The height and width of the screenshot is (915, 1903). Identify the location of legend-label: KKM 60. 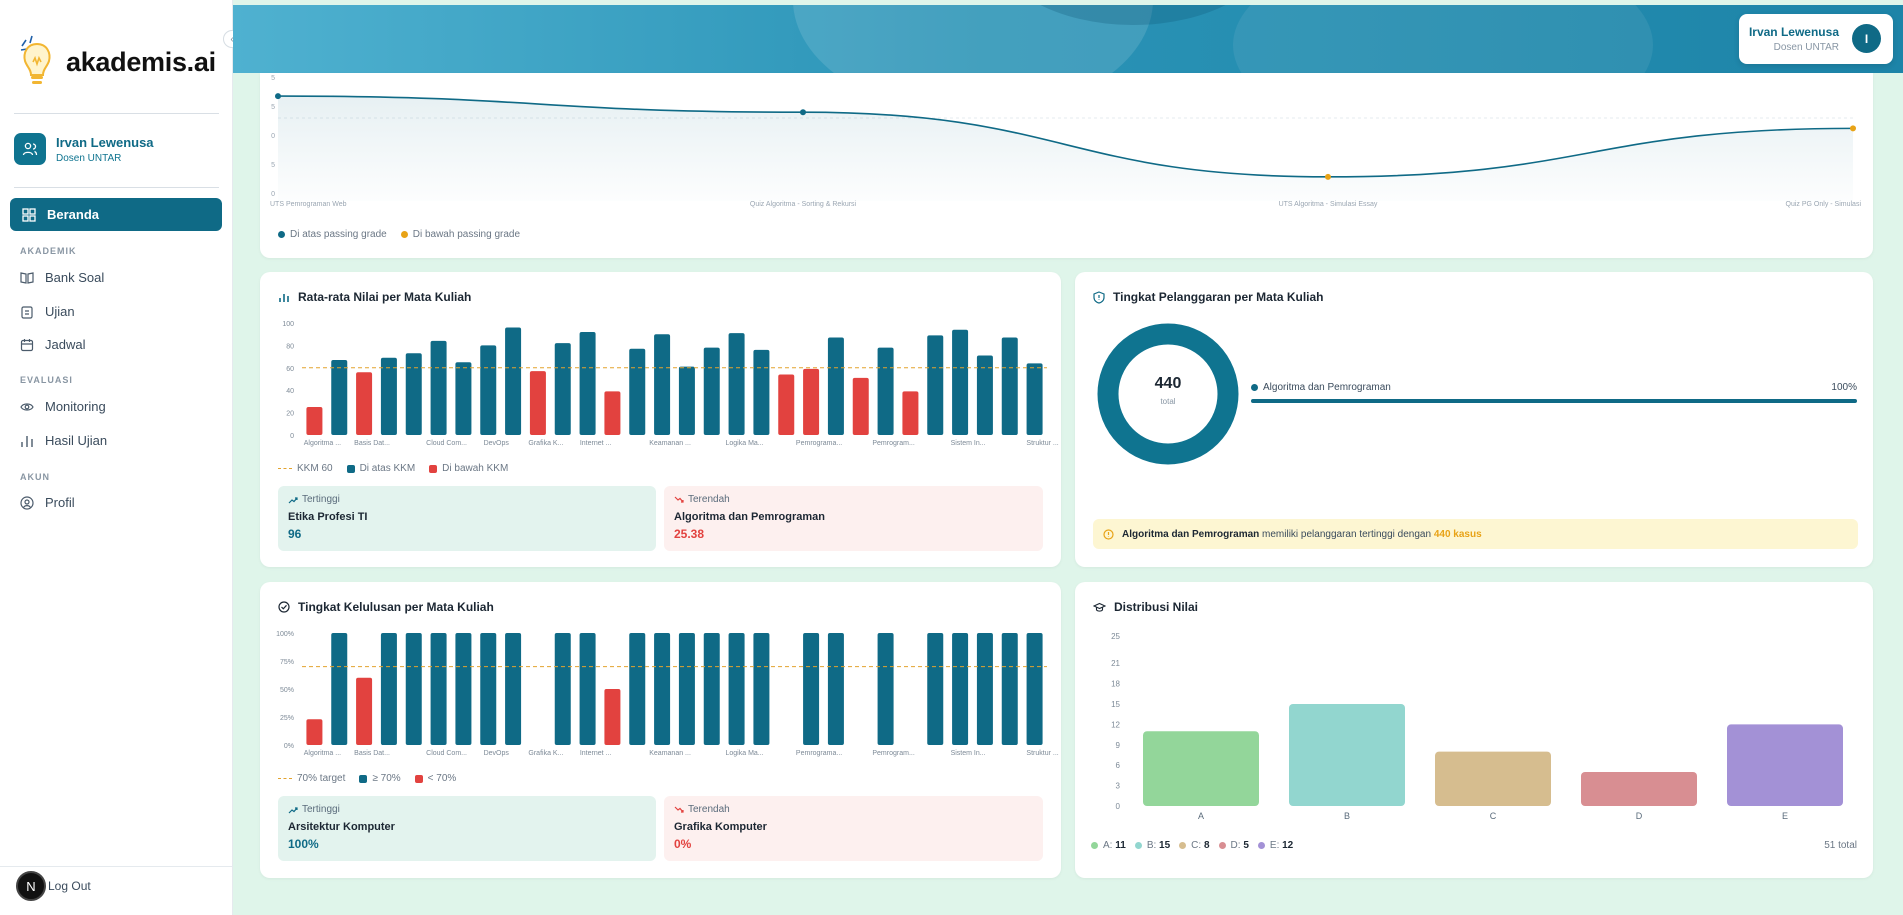
(315, 468).